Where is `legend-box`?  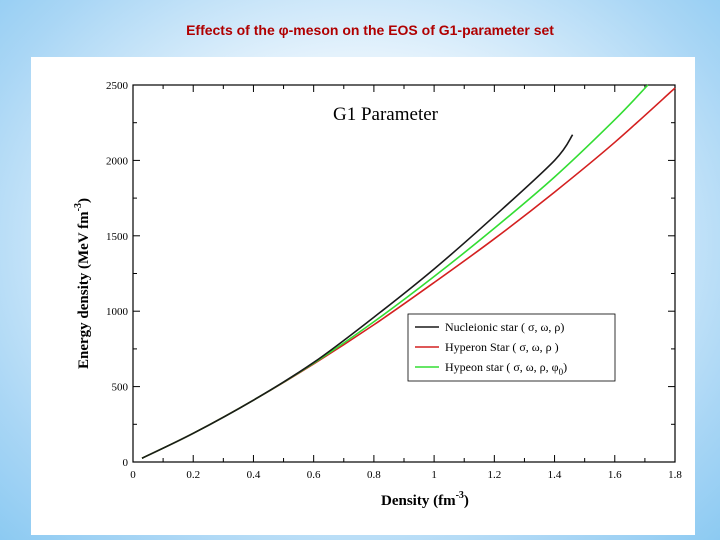 legend-box is located at coordinates (511, 347).